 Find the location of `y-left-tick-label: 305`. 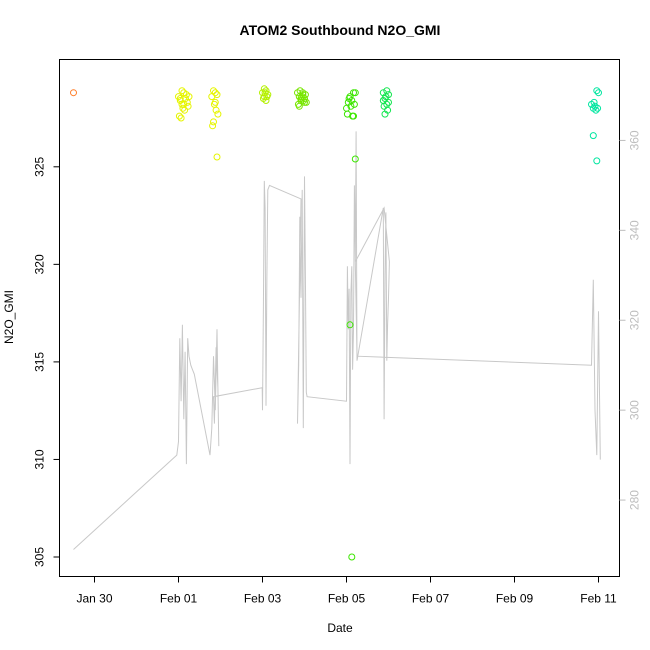

y-left-tick-label: 305 is located at coordinates (40, 557).